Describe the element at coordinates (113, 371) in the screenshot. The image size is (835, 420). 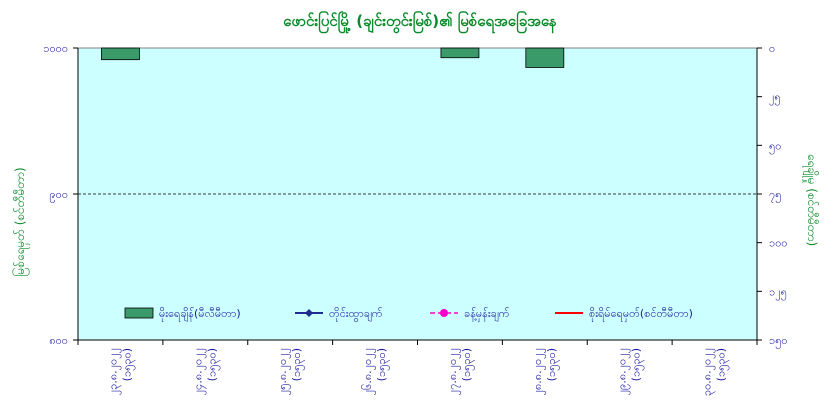
I see `x-tick-label-line: ၂၃.၈.၂၀၂၂` at that location.